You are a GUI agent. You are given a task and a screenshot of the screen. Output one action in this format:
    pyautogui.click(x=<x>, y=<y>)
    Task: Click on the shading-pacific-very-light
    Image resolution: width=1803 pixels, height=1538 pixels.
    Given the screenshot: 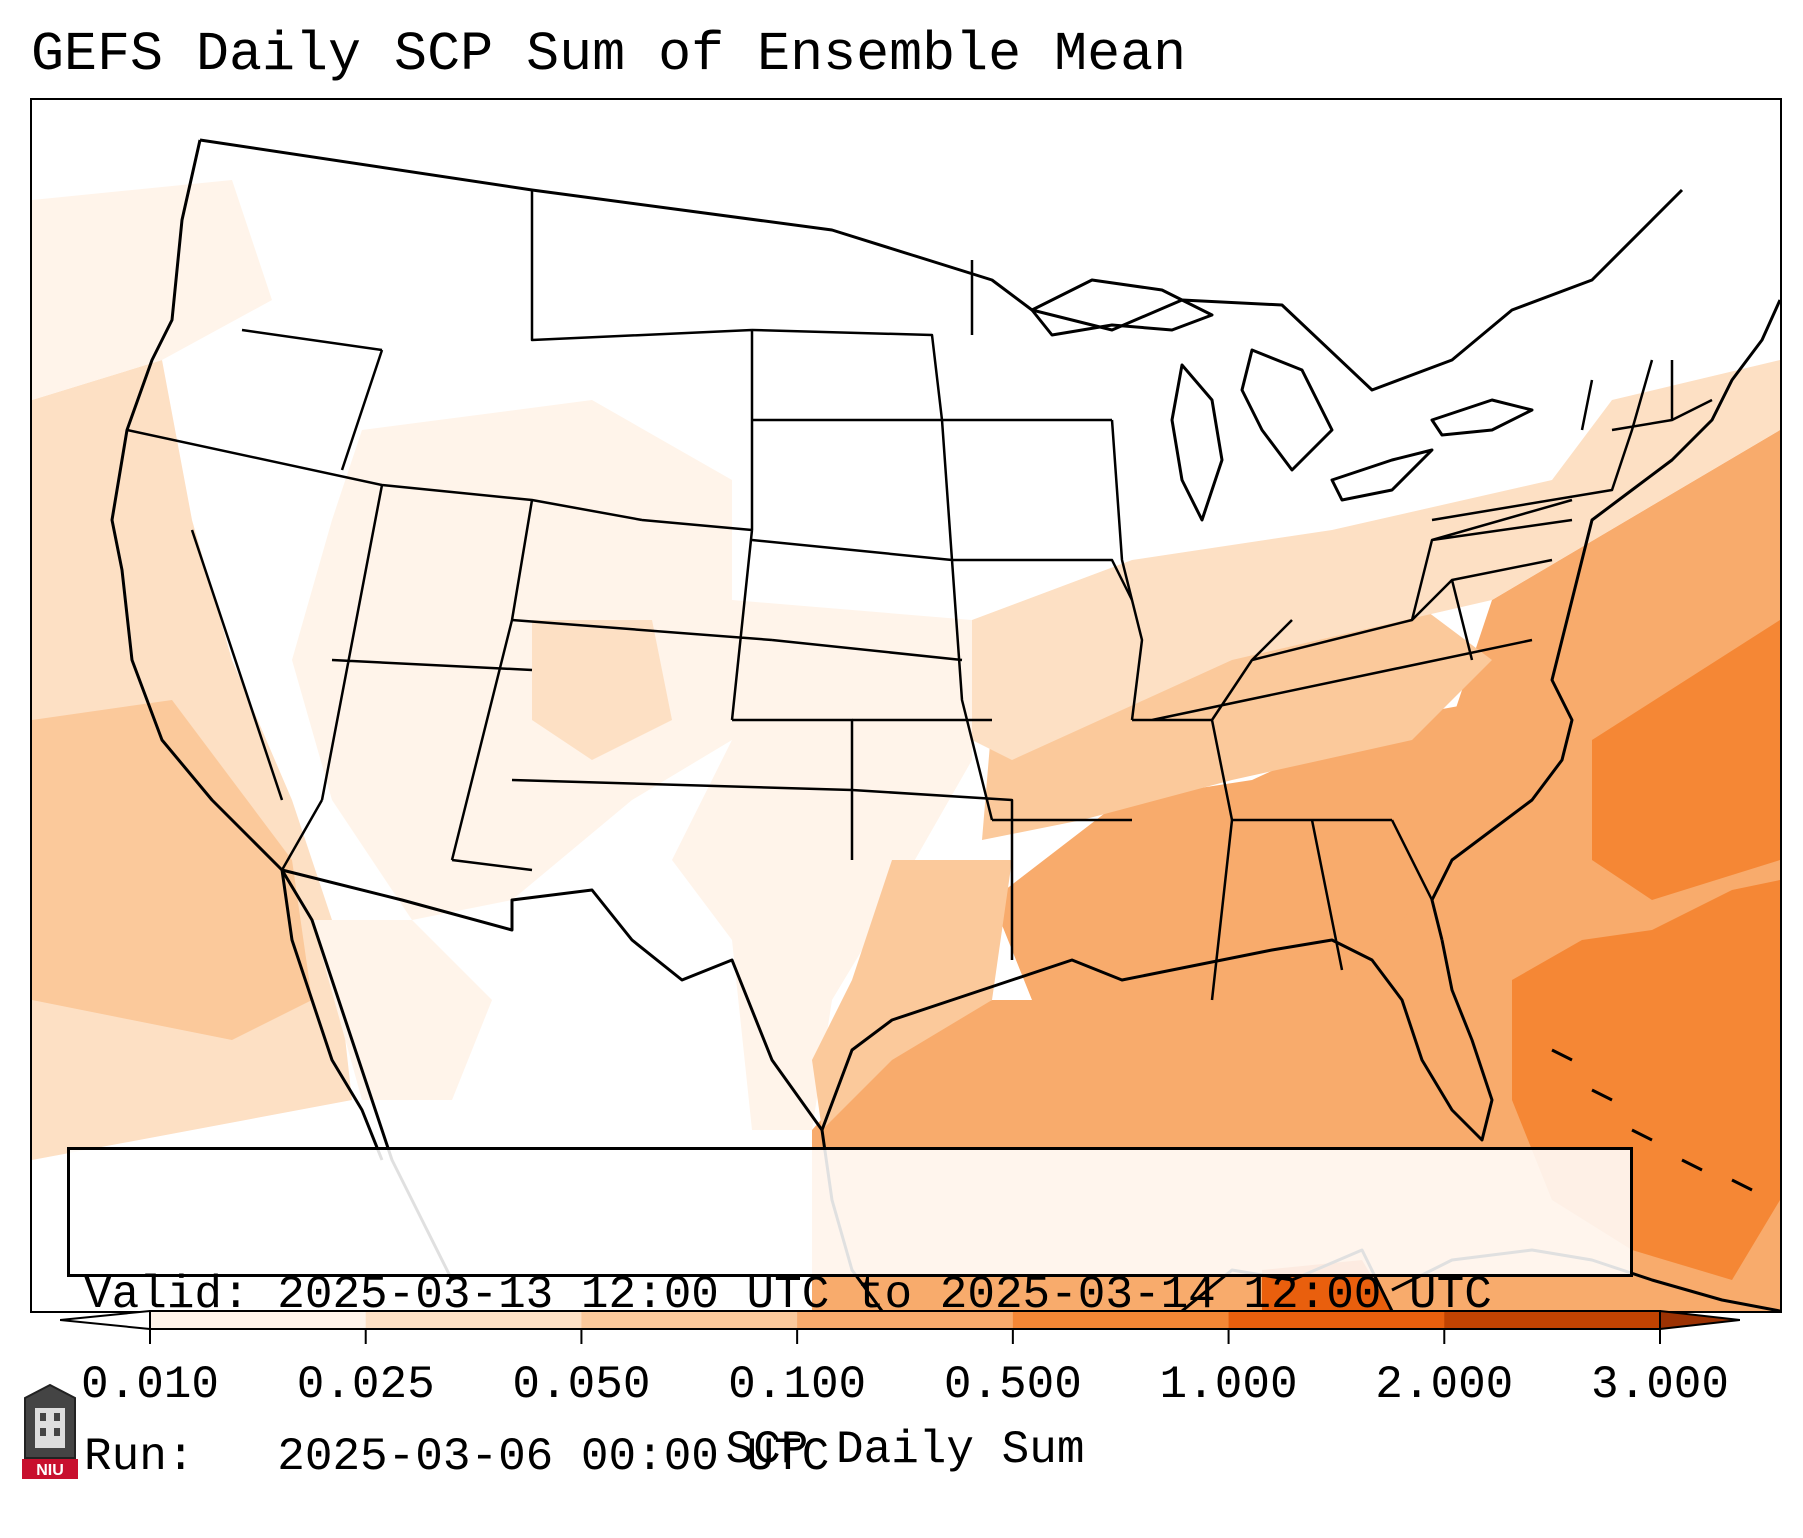 What is the action you would take?
    pyautogui.click(x=152, y=290)
    